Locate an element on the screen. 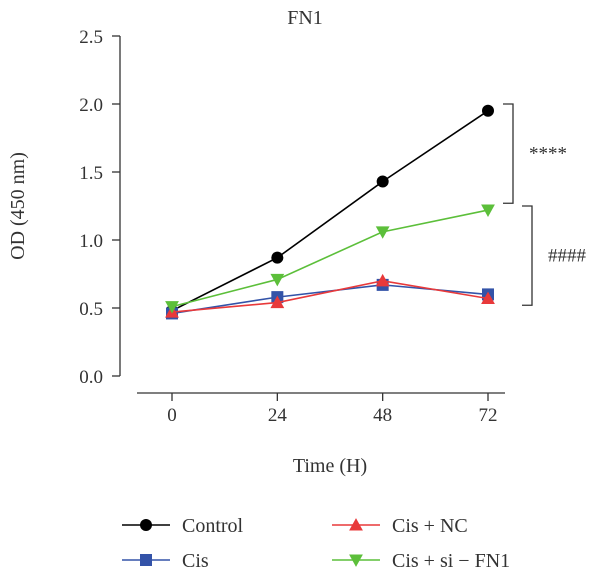  y-tick-label: 2.5 is located at coordinates (91, 37).